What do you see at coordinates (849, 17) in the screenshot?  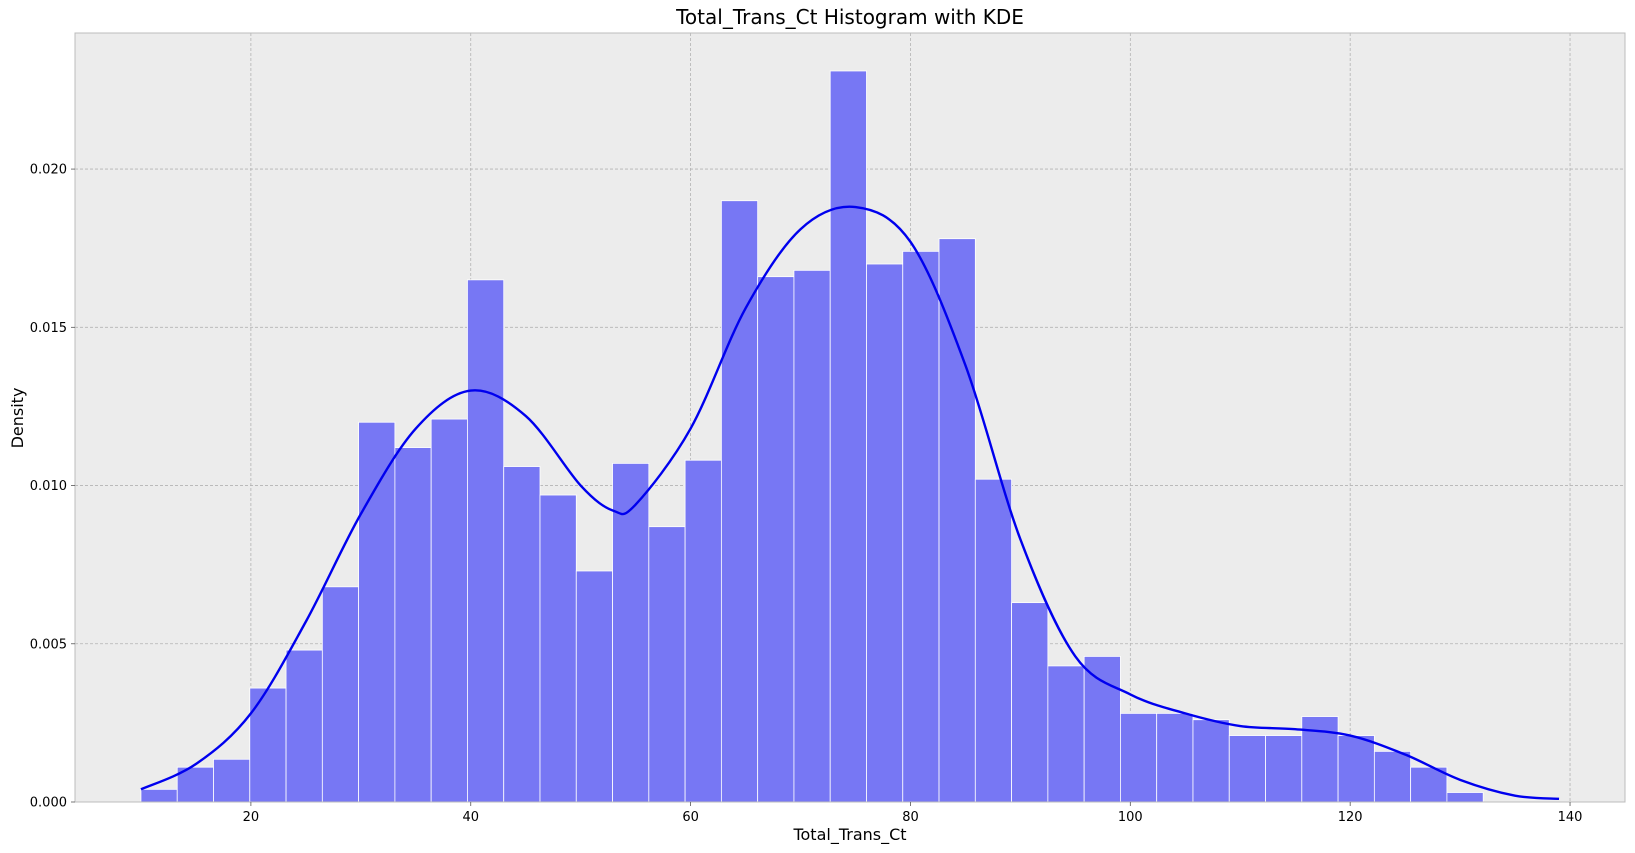 I see `chart-title: Total_Trans_Ct Histogram with KDE` at bounding box center [849, 17].